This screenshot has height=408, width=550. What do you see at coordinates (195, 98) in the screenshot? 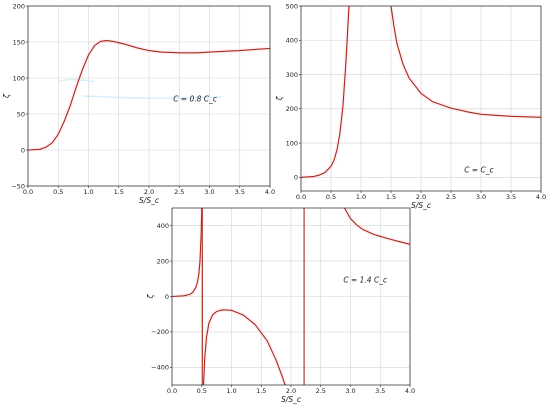
I see `ratio-annotation: C = 0.8 C_c` at bounding box center [195, 98].